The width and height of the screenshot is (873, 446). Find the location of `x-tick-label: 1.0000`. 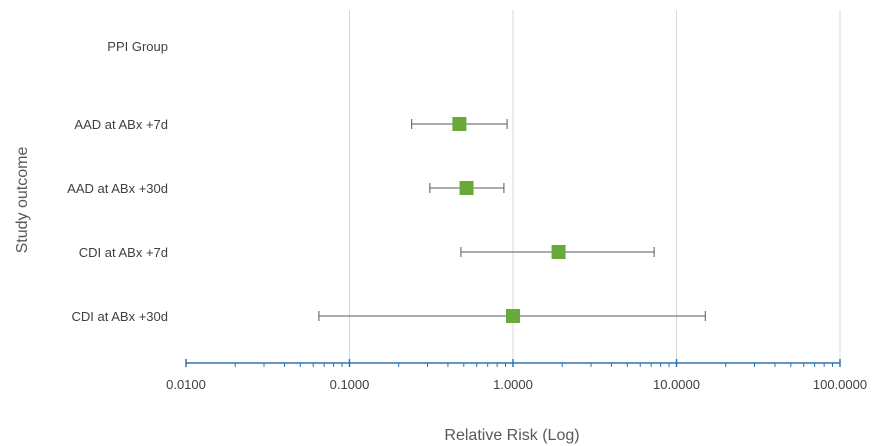

x-tick-label: 1.0000 is located at coordinates (513, 384).